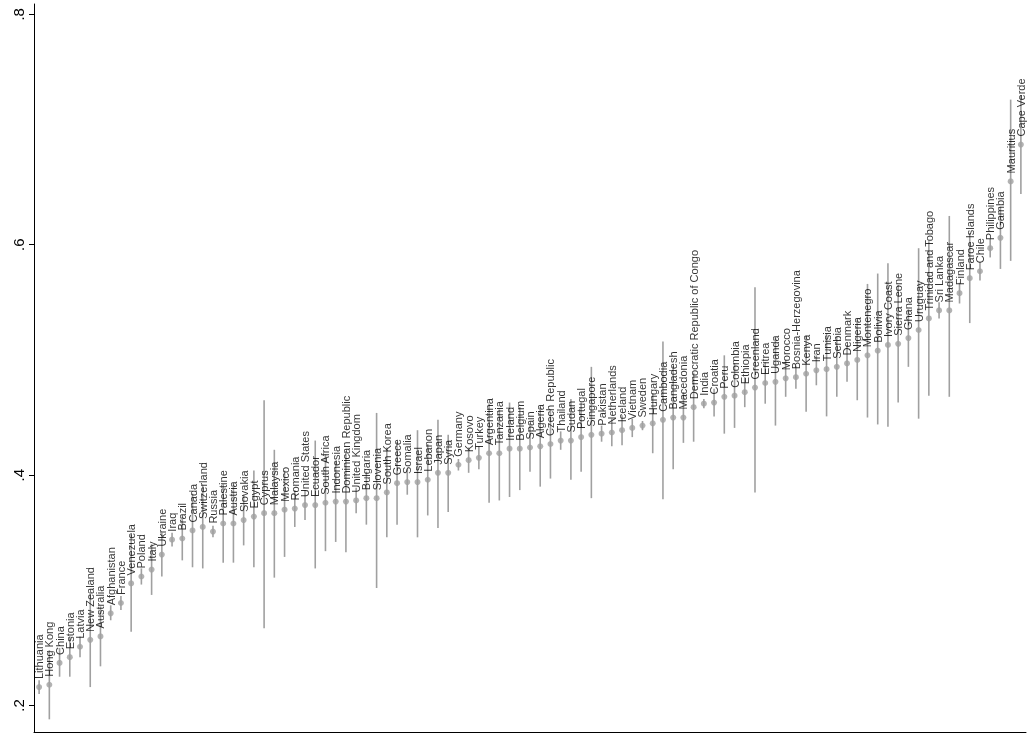 The height and width of the screenshot is (736, 1030). What do you see at coordinates (693, 324) in the screenshot?
I see `x-tick-label: Democratic Republic of Congo` at bounding box center [693, 324].